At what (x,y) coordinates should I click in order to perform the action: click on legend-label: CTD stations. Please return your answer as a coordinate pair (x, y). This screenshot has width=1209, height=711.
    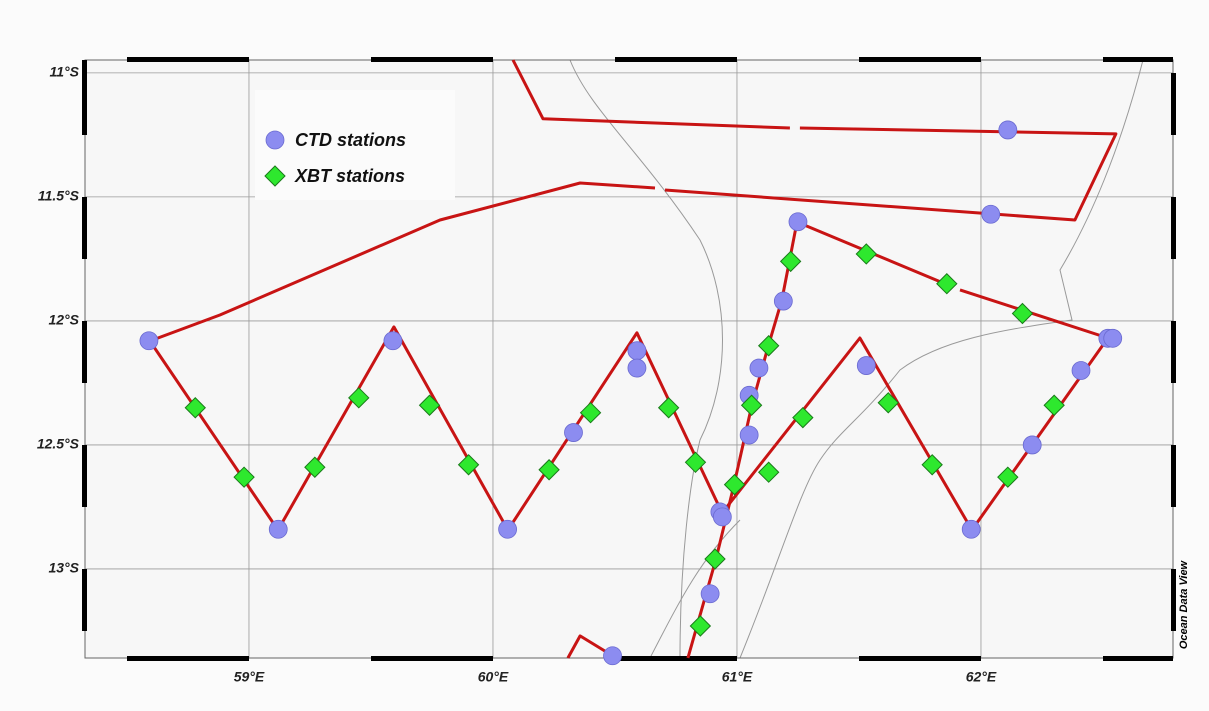
    Looking at the image, I should click on (350, 140).